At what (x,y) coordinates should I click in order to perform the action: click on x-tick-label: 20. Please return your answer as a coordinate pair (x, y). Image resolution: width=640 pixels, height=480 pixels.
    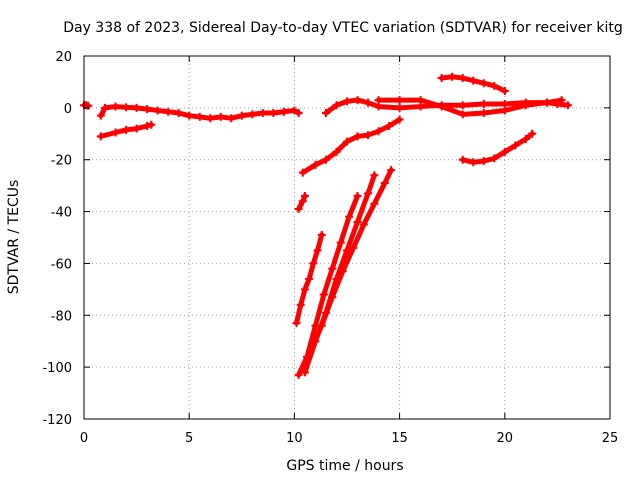
    Looking at the image, I should click on (505, 438).